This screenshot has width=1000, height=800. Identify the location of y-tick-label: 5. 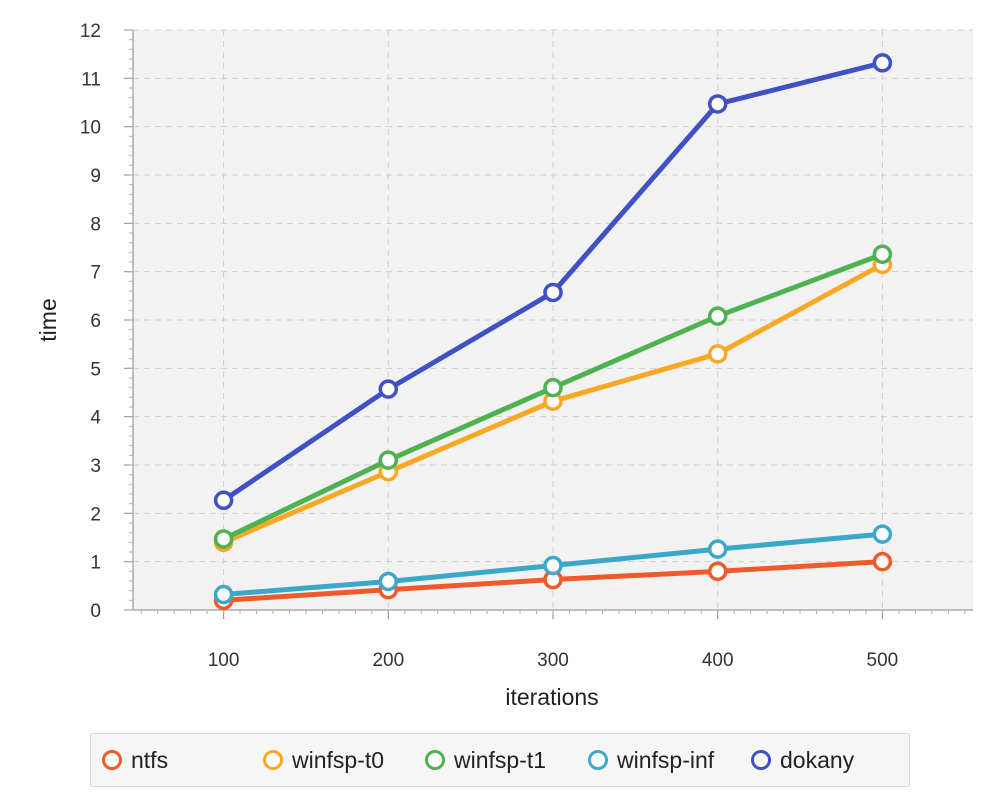
(95, 369).